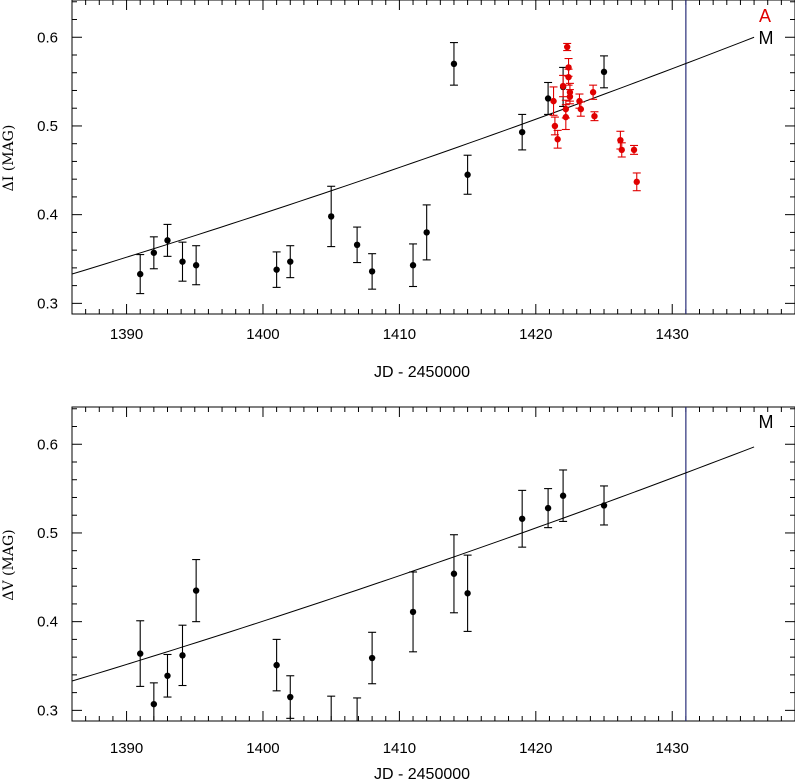 This screenshot has width=795, height=782. What do you see at coordinates (422, 774) in the screenshot?
I see `delta-v-x-axis-label: JD - 2450000` at bounding box center [422, 774].